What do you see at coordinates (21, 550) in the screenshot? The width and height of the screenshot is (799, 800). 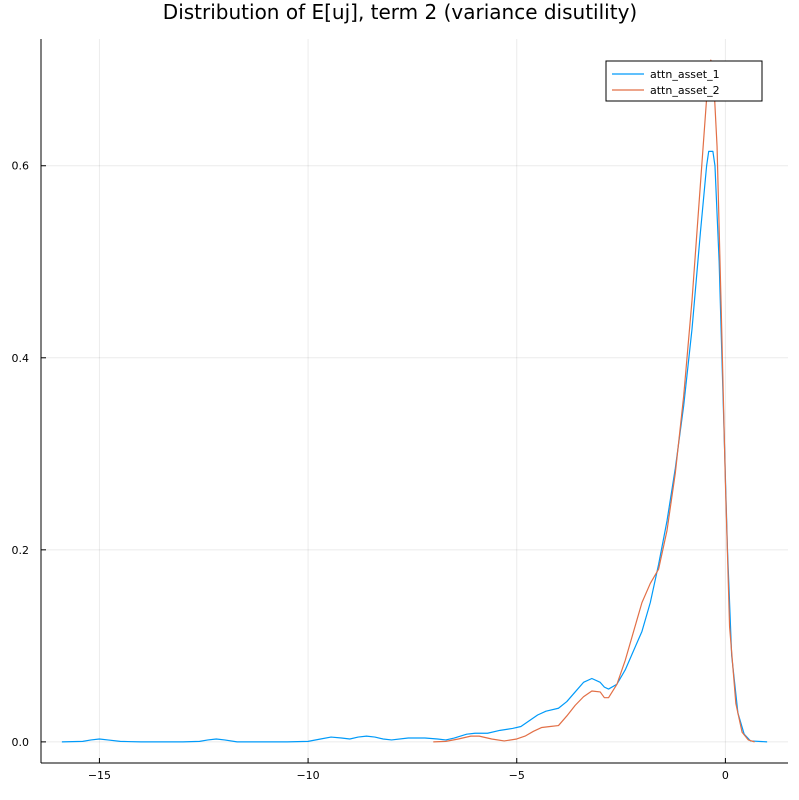 I see `y-tick-label: 0.2` at bounding box center [21, 550].